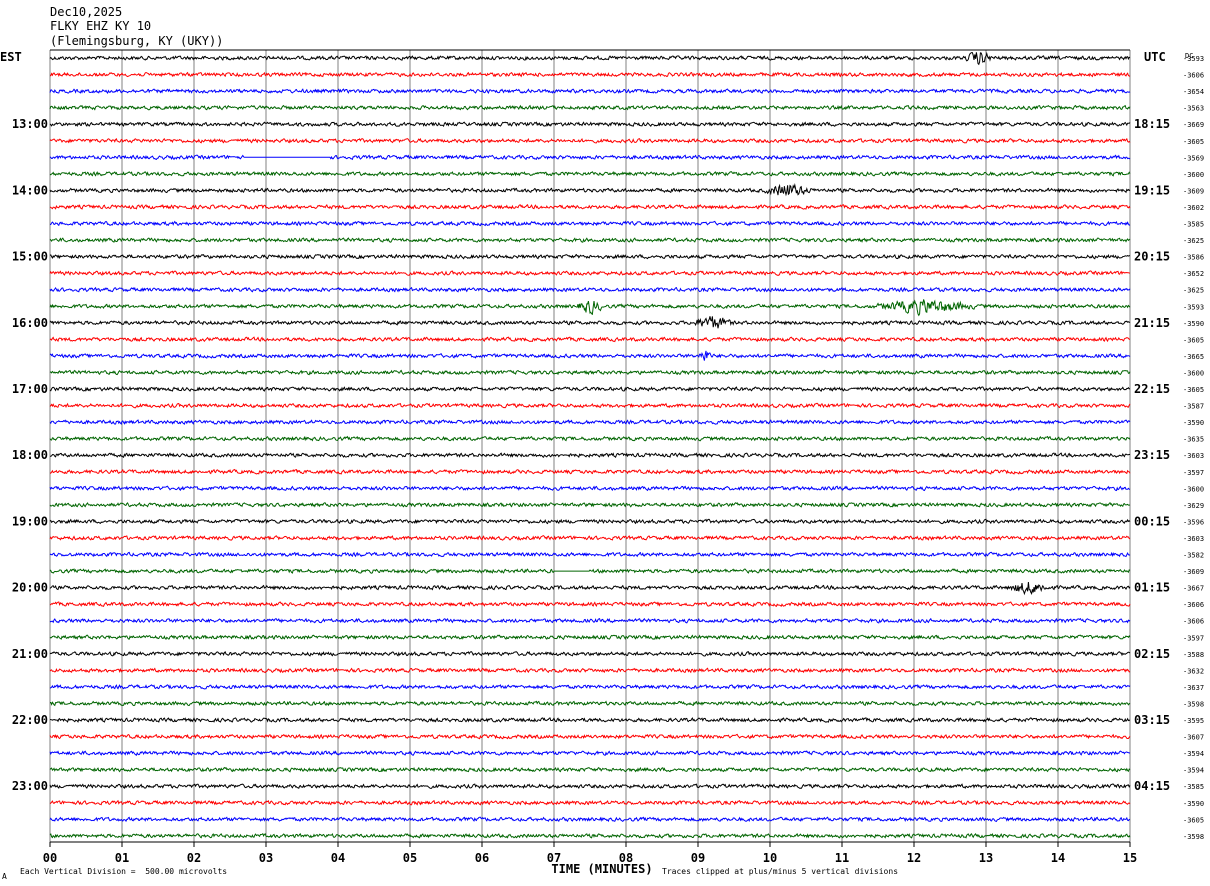  I want to click on dc-offset-20: -3605, so click(1193, 390).